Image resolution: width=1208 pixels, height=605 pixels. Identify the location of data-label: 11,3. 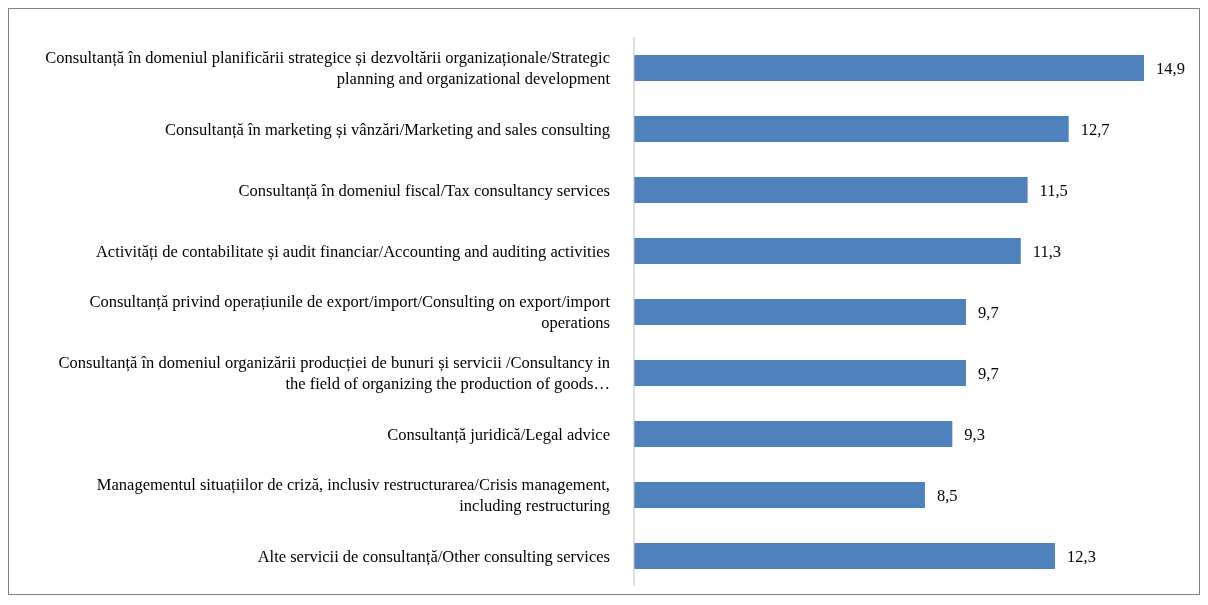
(1047, 251).